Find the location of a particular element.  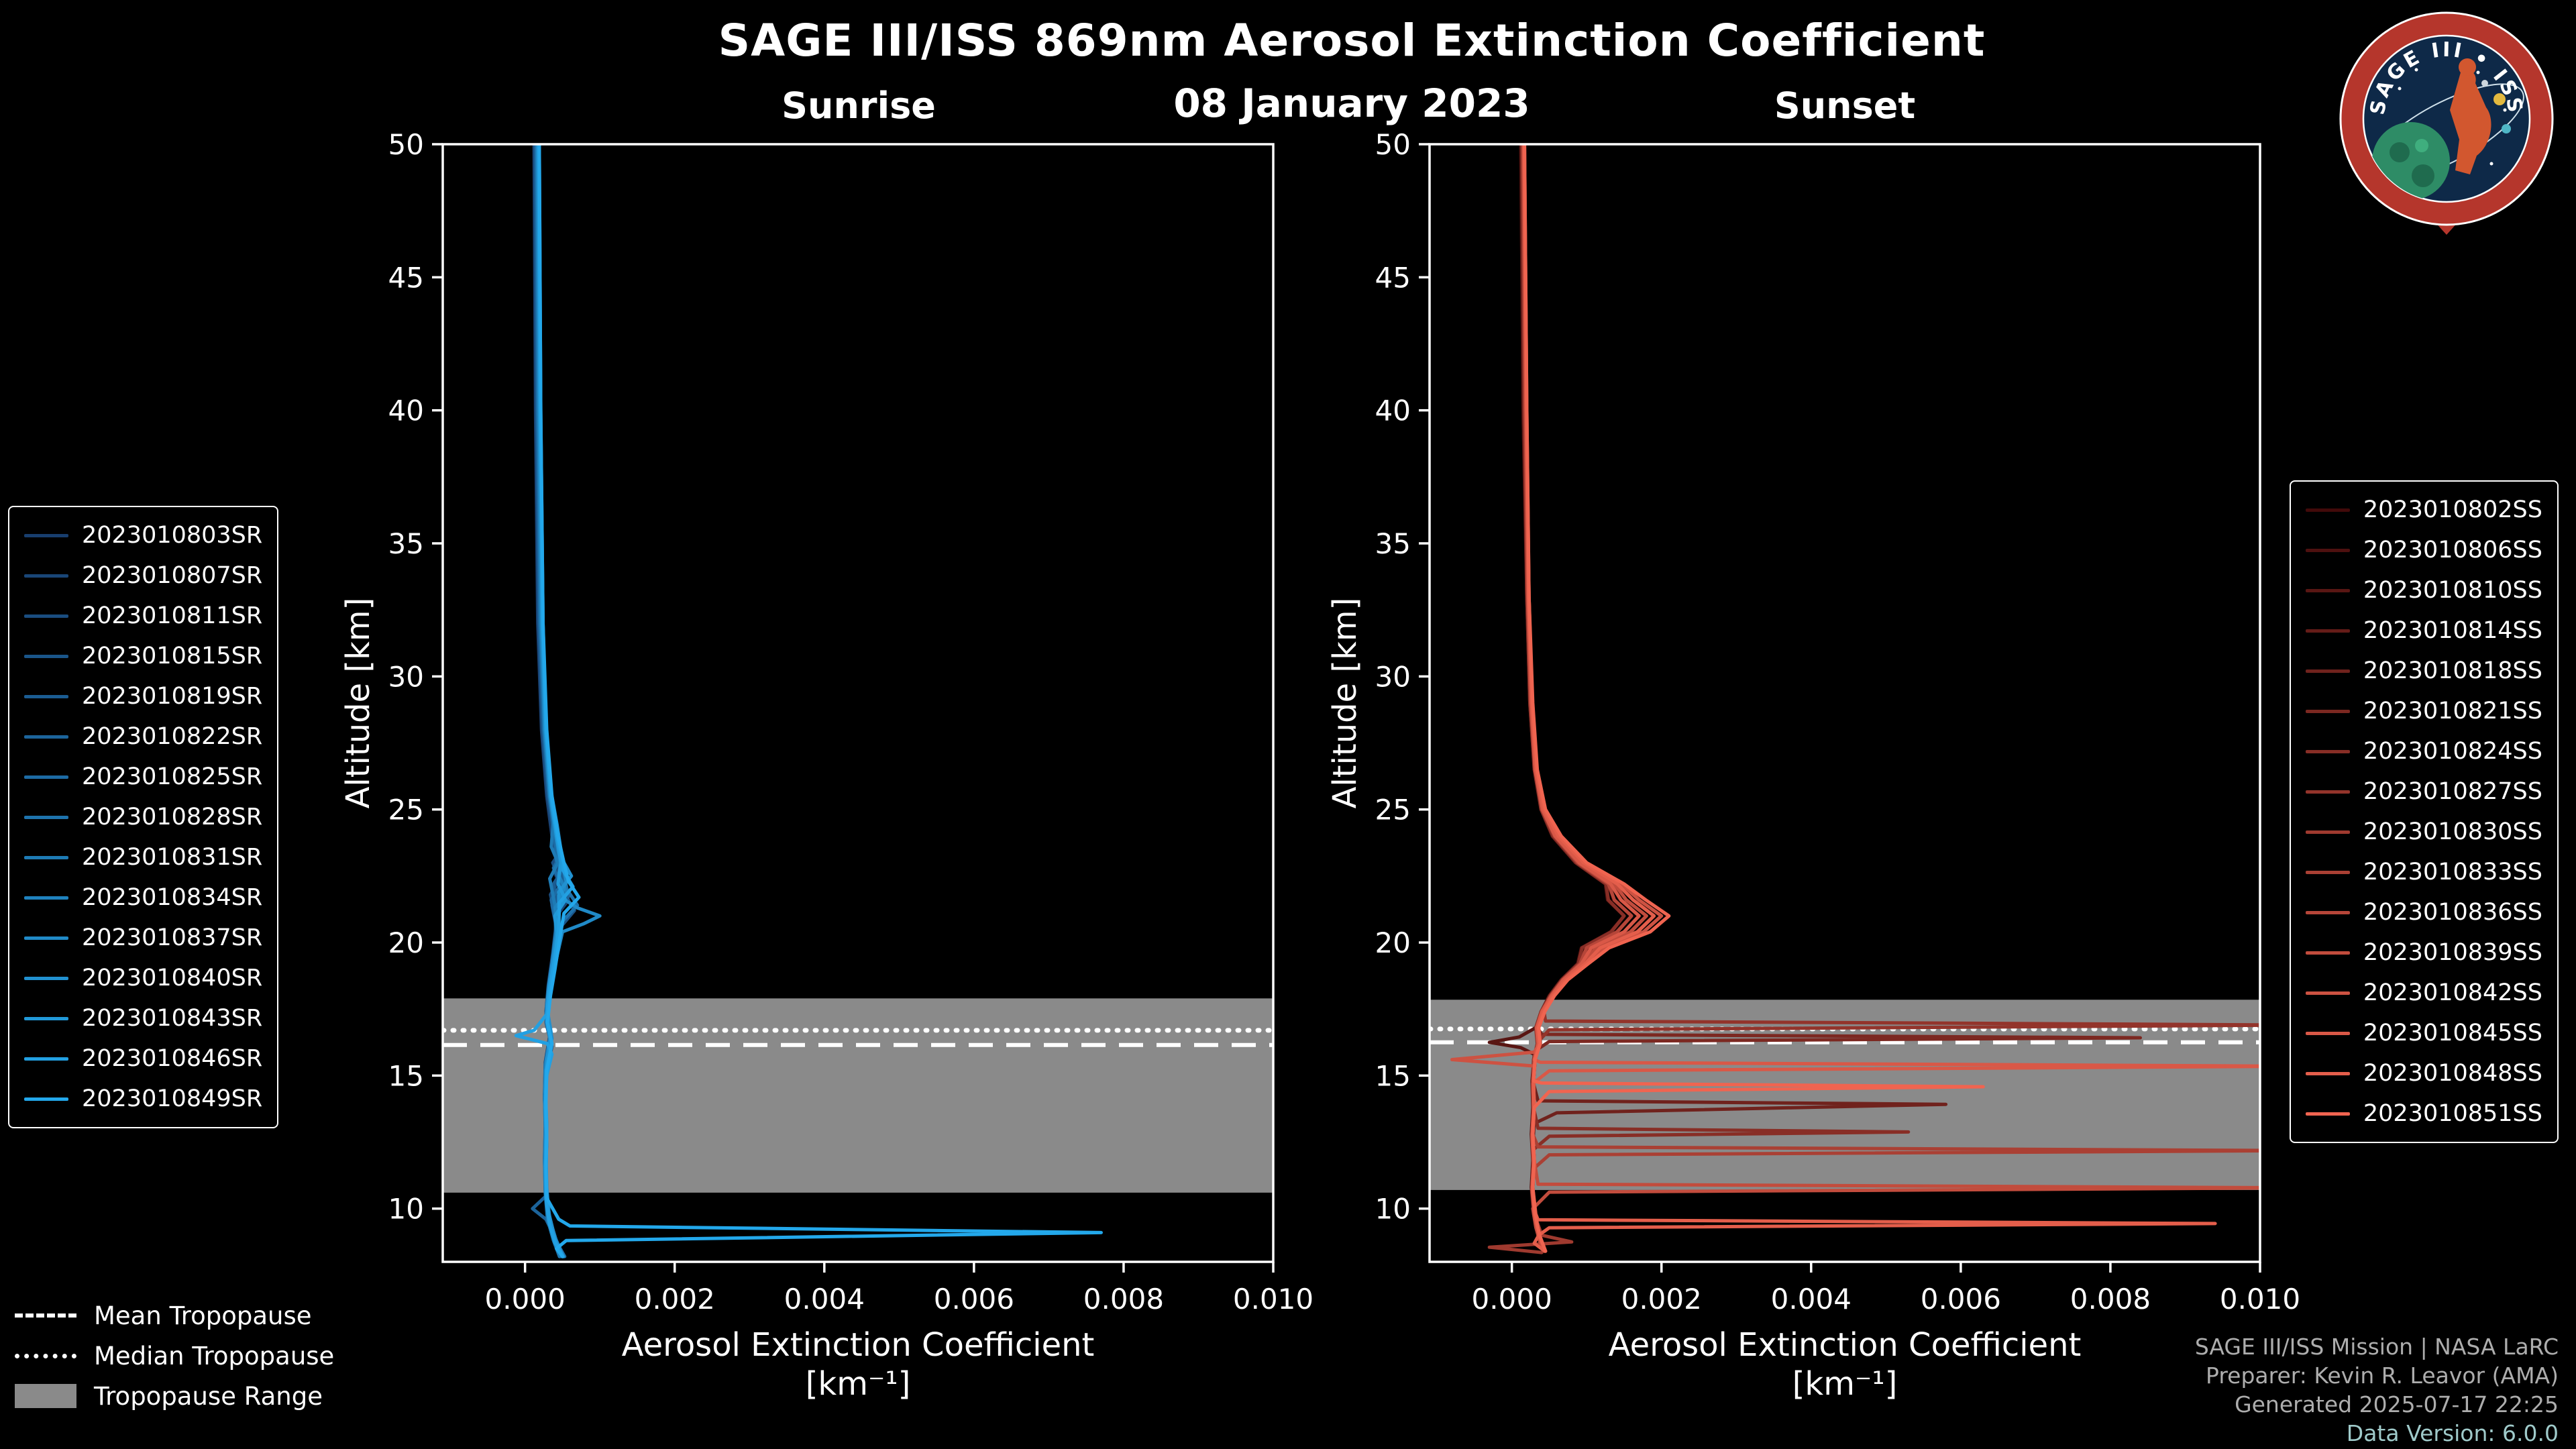

legend-item: 2023010845SS is located at coordinates (2423, 1033).